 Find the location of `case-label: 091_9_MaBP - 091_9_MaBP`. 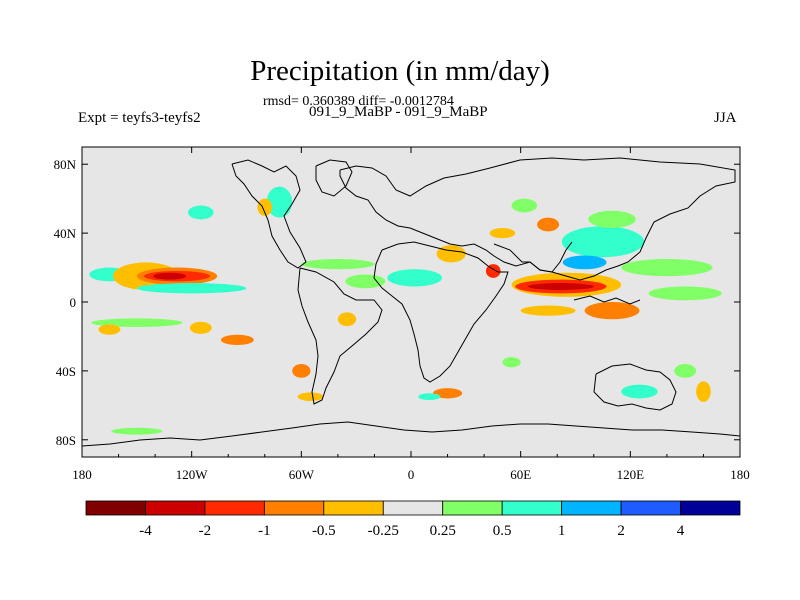

case-label: 091_9_MaBP - 091_9_MaBP is located at coordinates (398, 112).